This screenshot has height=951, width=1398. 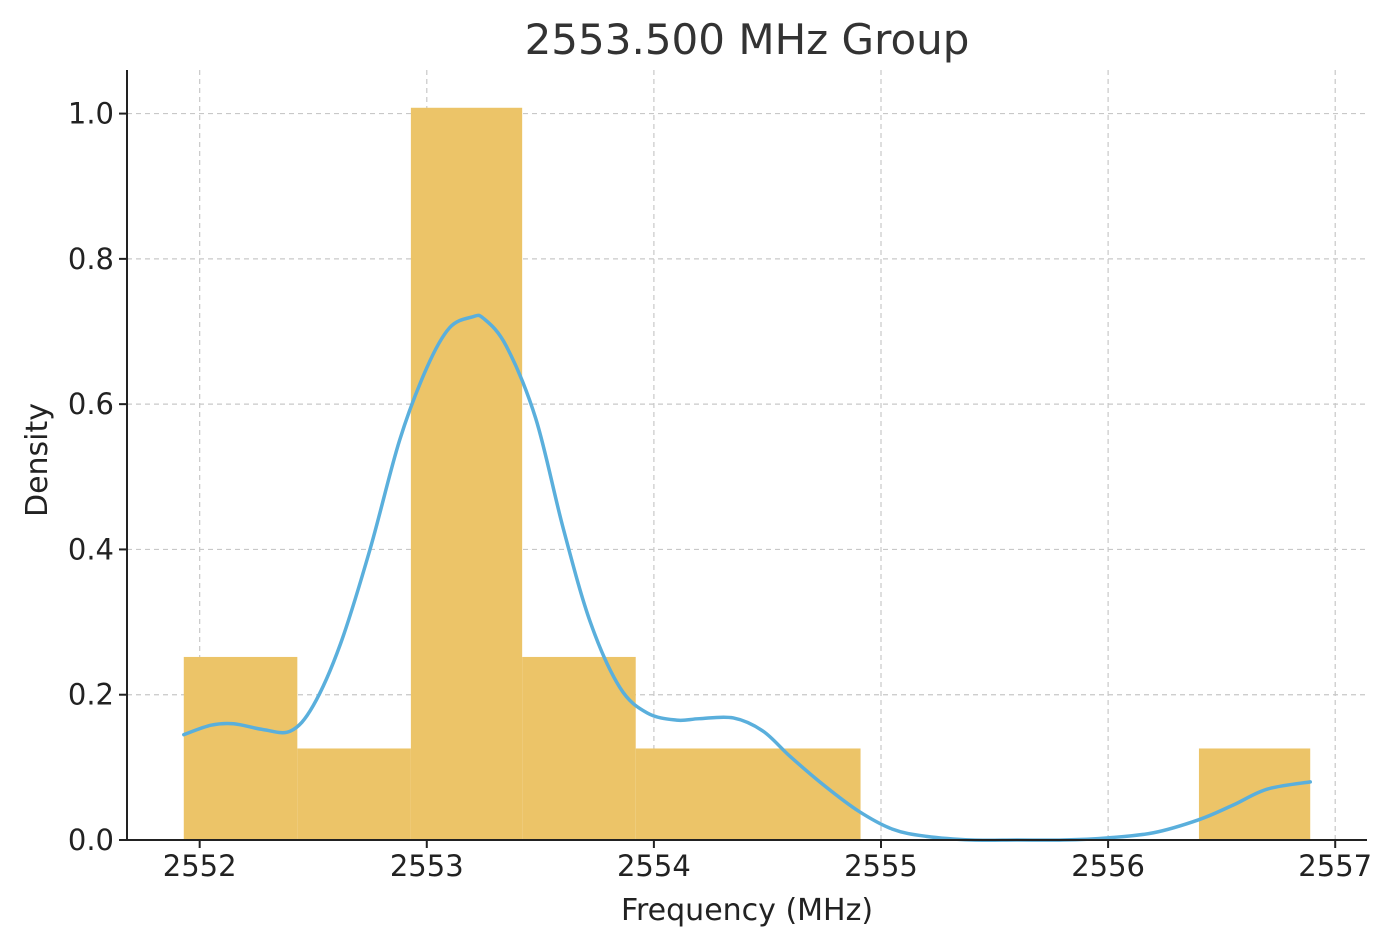 What do you see at coordinates (91, 549) in the screenshot?
I see `y-tick-label-0.4: 0.4` at bounding box center [91, 549].